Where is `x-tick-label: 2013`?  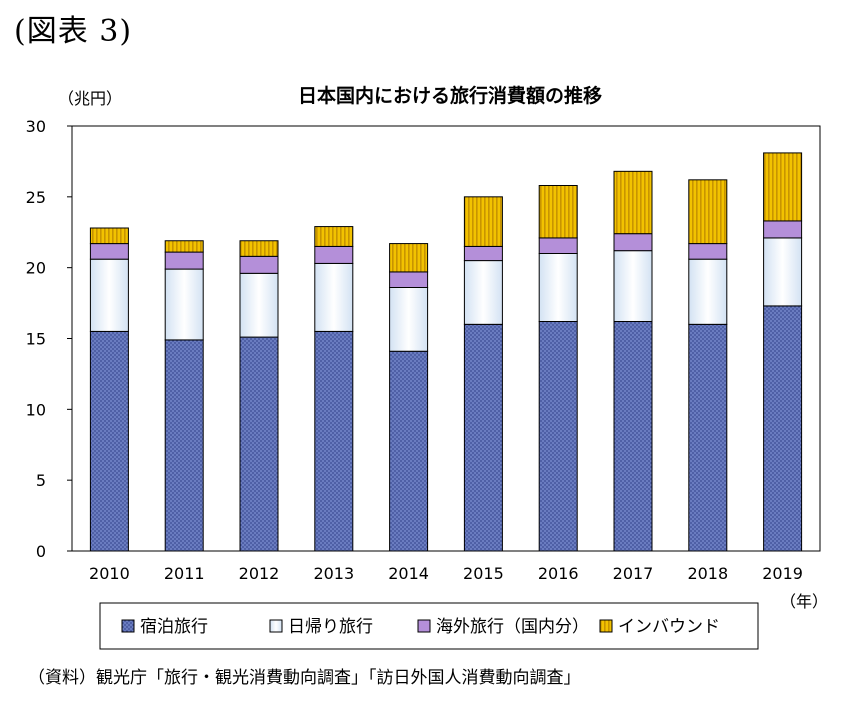 x-tick-label: 2013 is located at coordinates (333, 573).